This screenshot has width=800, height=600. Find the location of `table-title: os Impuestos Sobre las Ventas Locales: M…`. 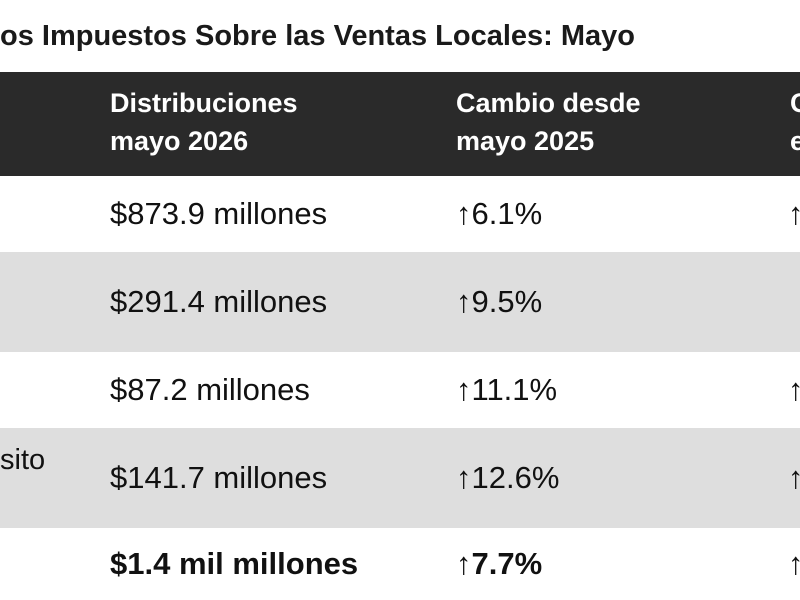

table-title: os Impuestos Sobre las Ventas Locales: M… is located at coordinates (317, 36).